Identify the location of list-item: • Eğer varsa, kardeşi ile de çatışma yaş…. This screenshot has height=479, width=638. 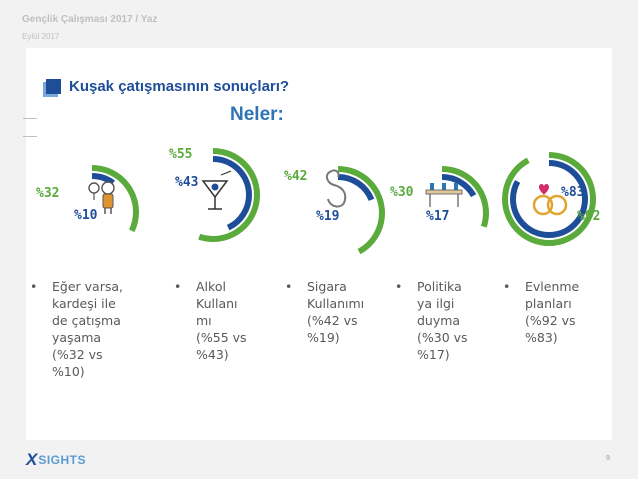
(85, 329).